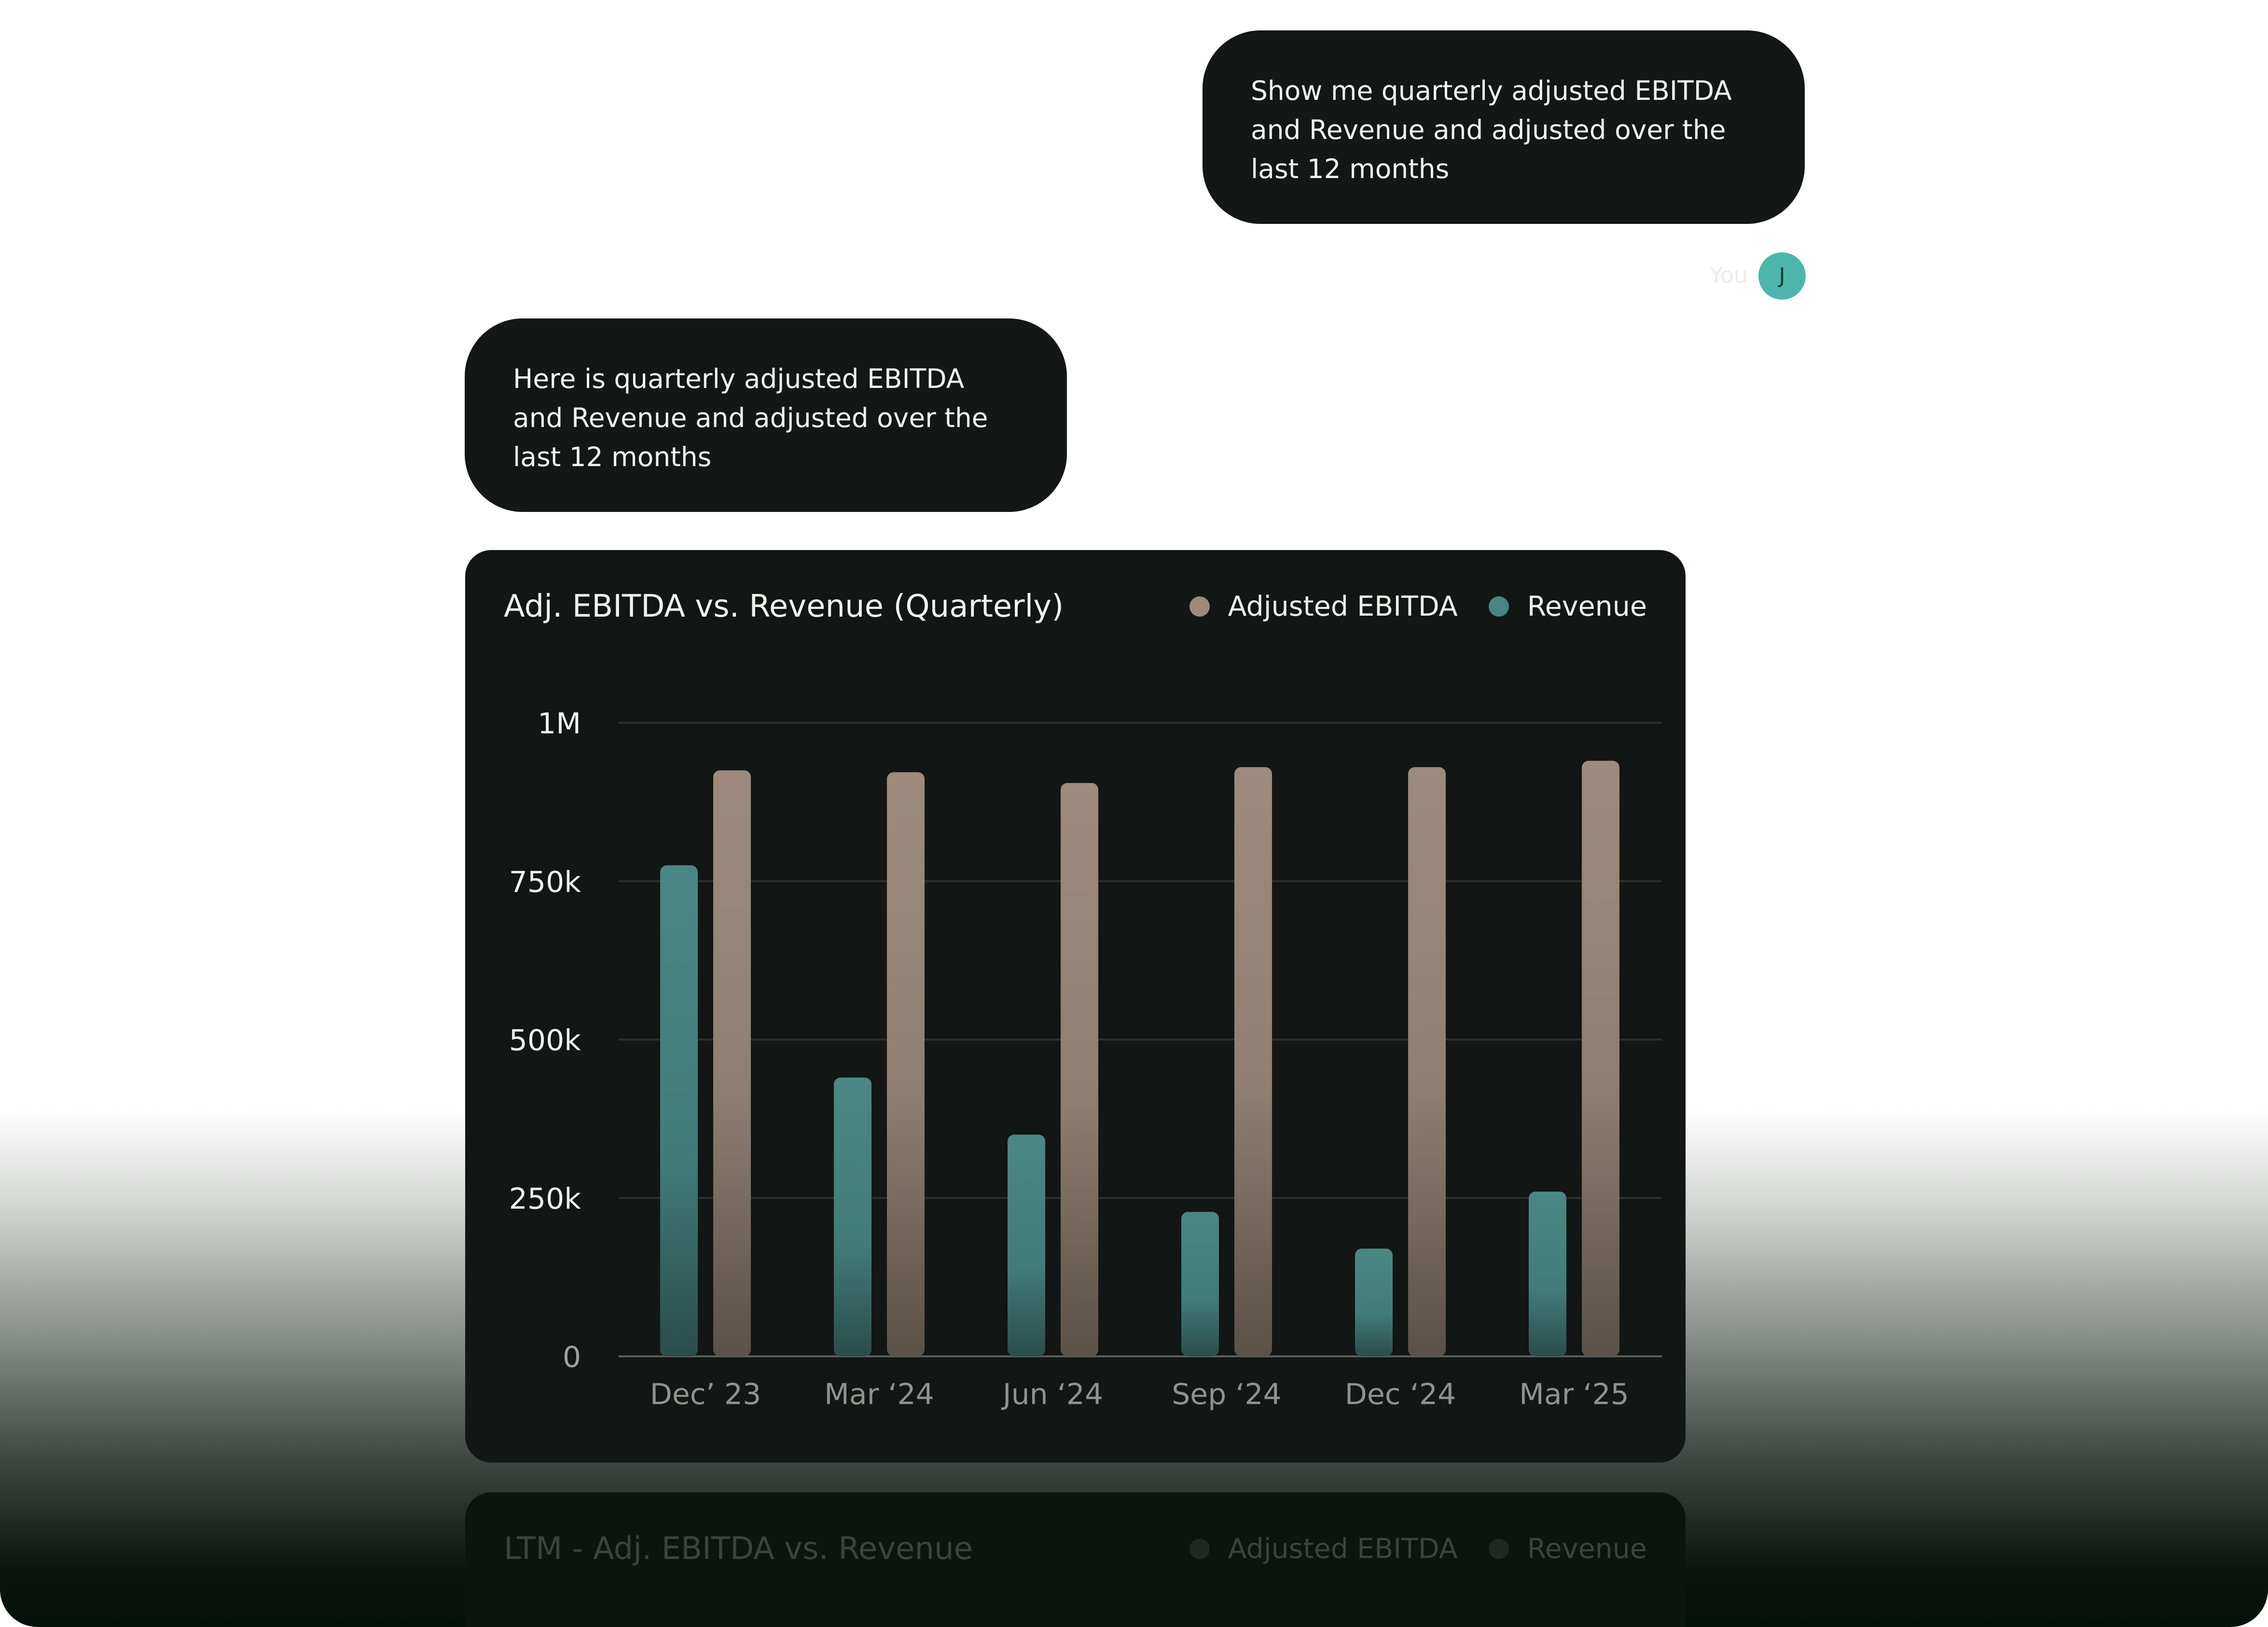 The width and height of the screenshot is (2268, 1627). I want to click on sender-label: You, so click(1728, 275).